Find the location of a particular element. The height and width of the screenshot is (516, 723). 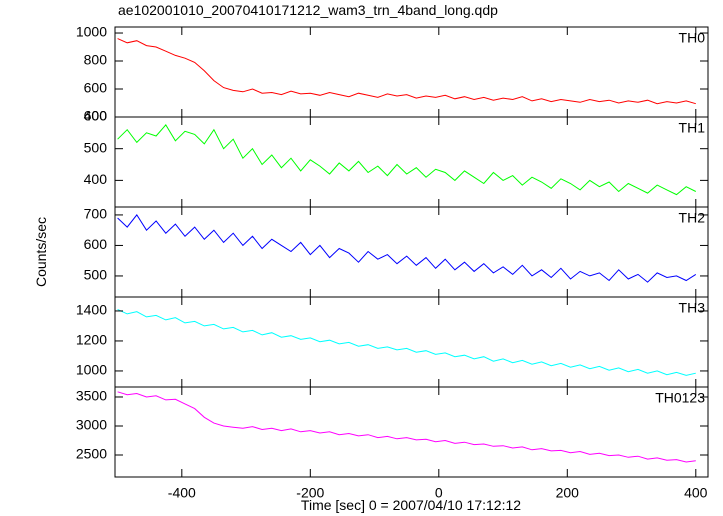

panel-label: TH3 is located at coordinates (692, 308).